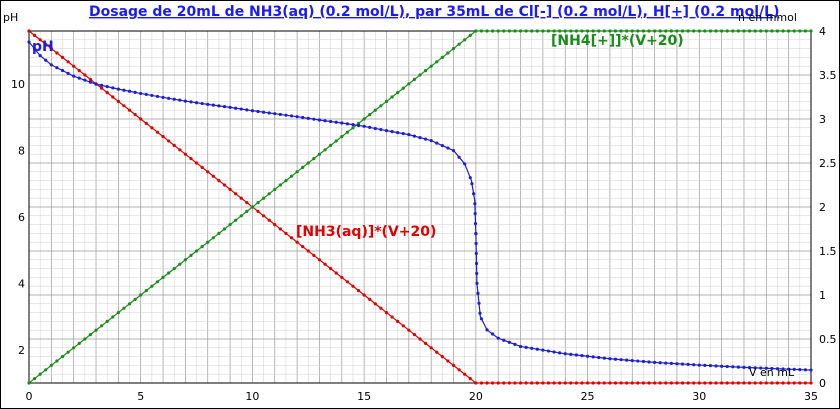 This screenshot has height=409, width=840. Describe the element at coordinates (767, 17) in the screenshot. I see `y-axis-right-label: n en mmol` at that location.